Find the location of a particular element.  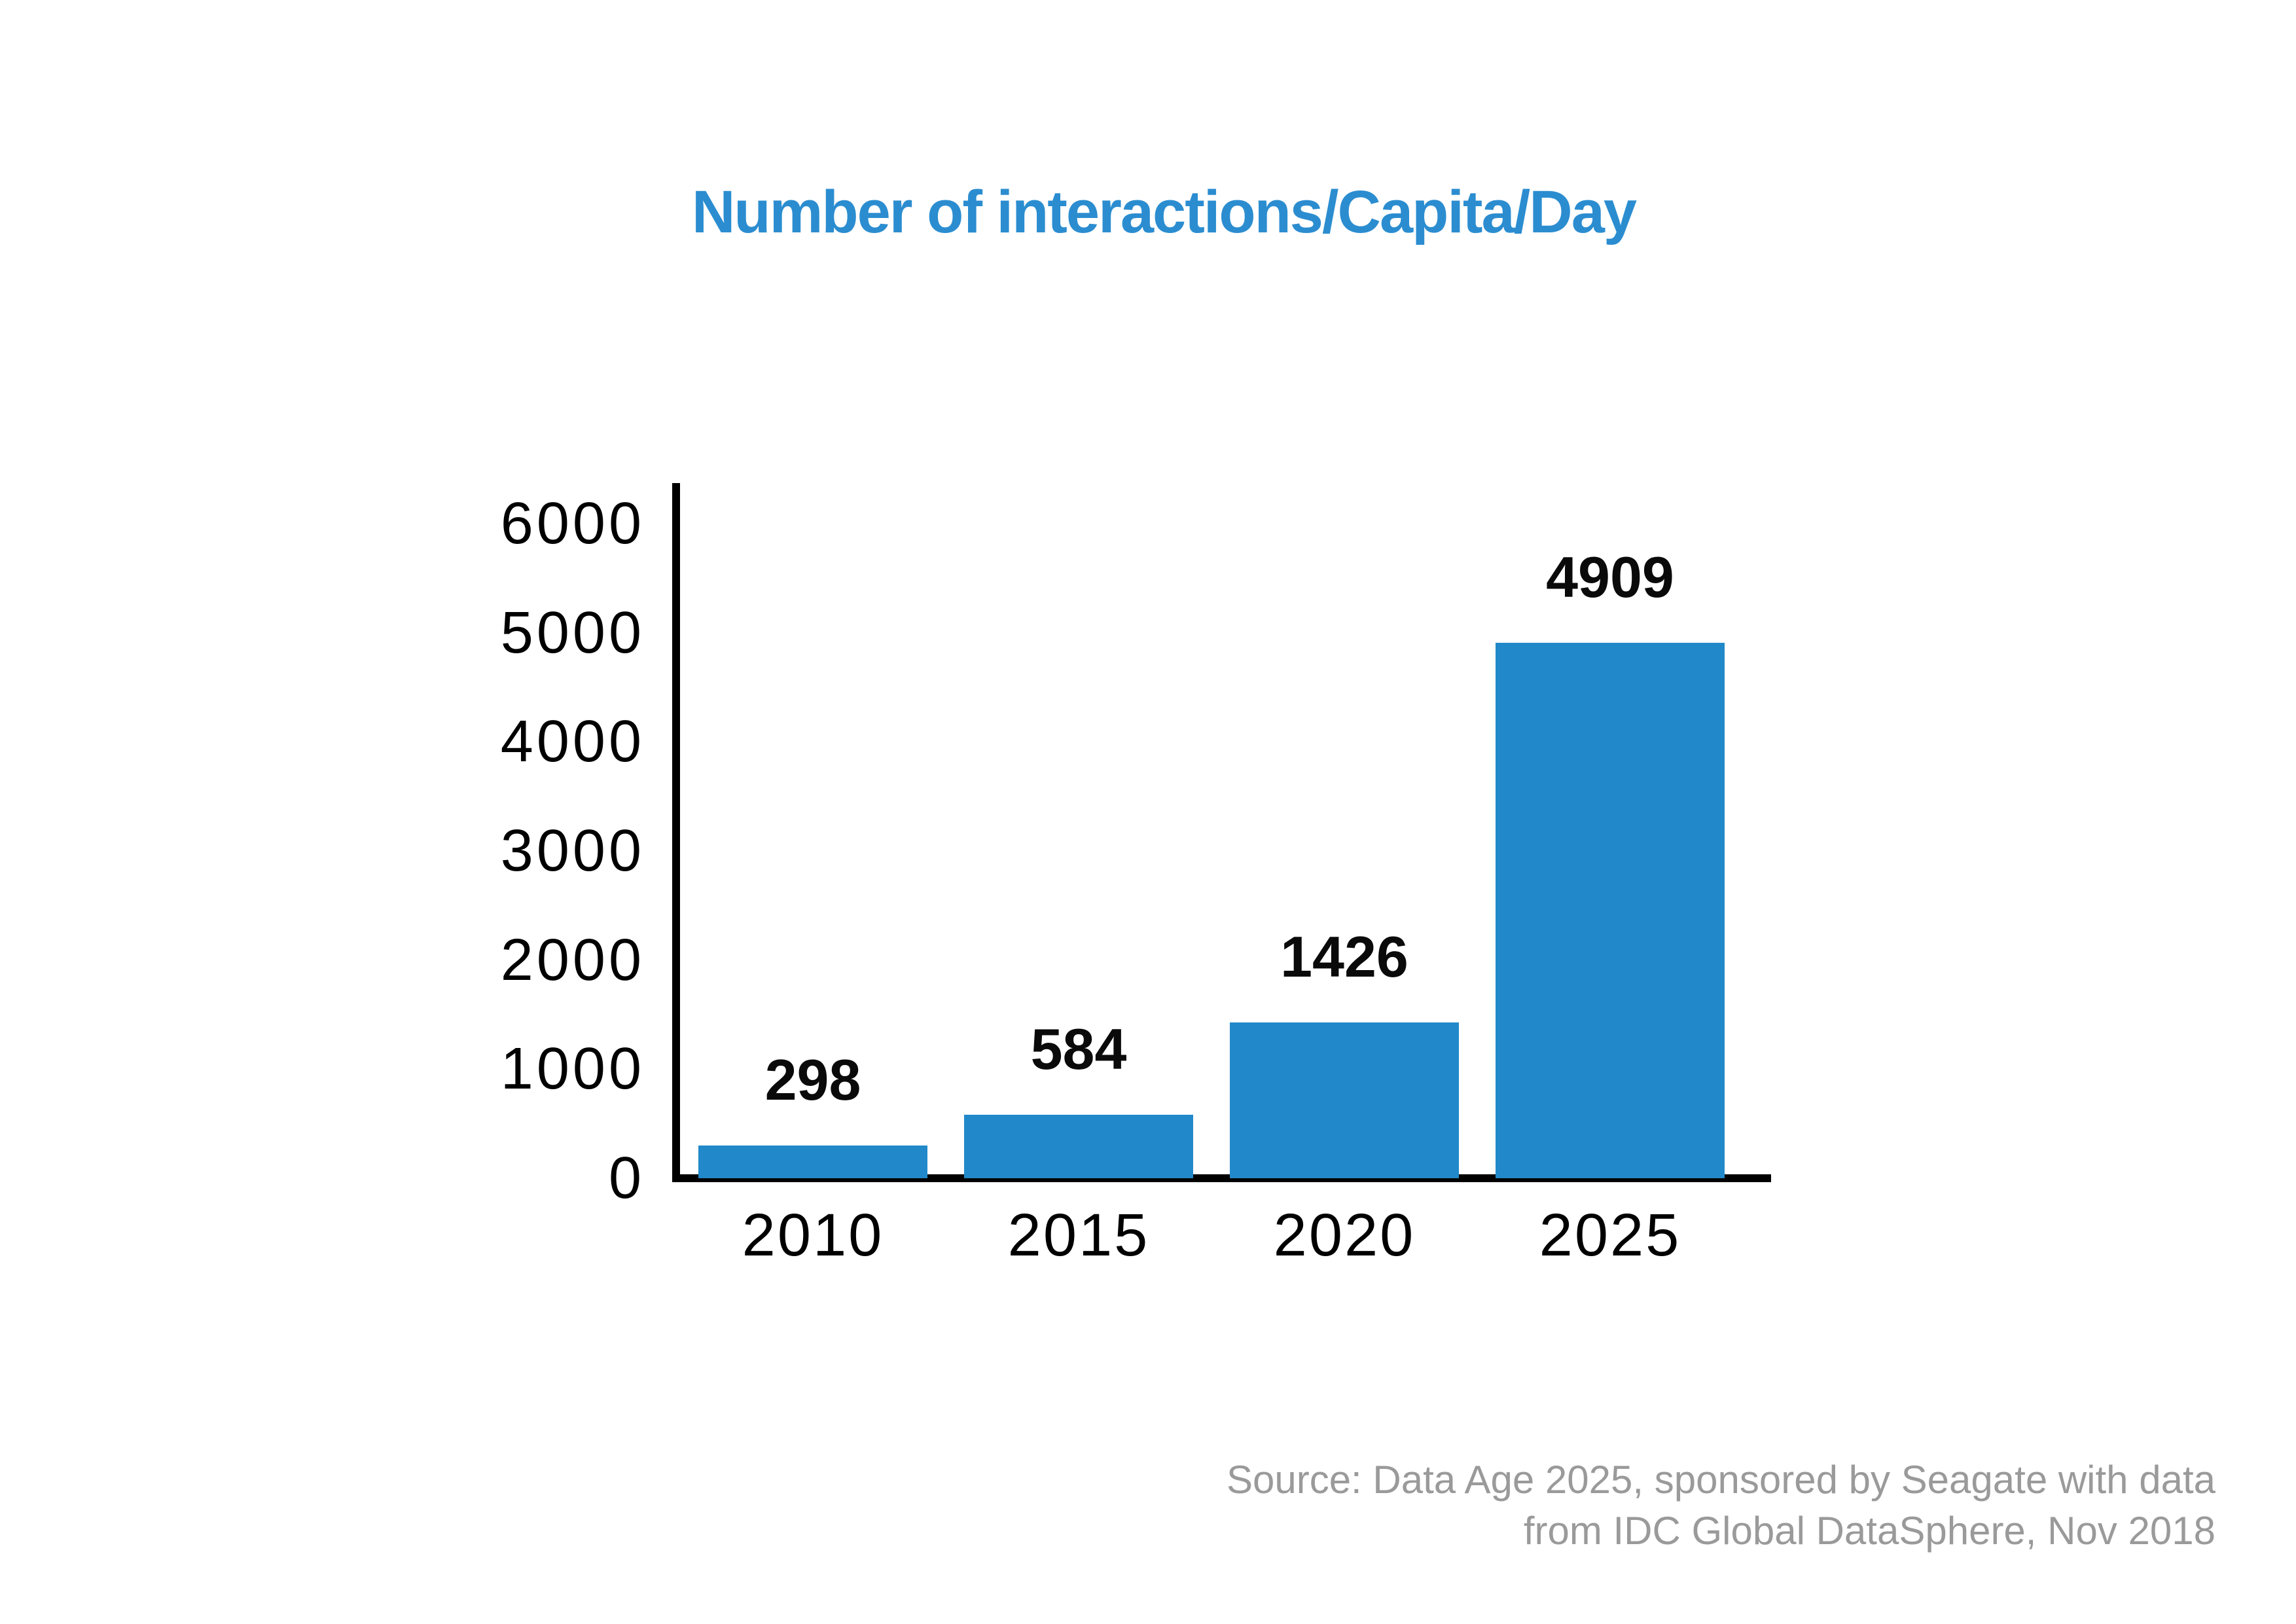

y-tick-label: 2000 is located at coordinates (572, 960).